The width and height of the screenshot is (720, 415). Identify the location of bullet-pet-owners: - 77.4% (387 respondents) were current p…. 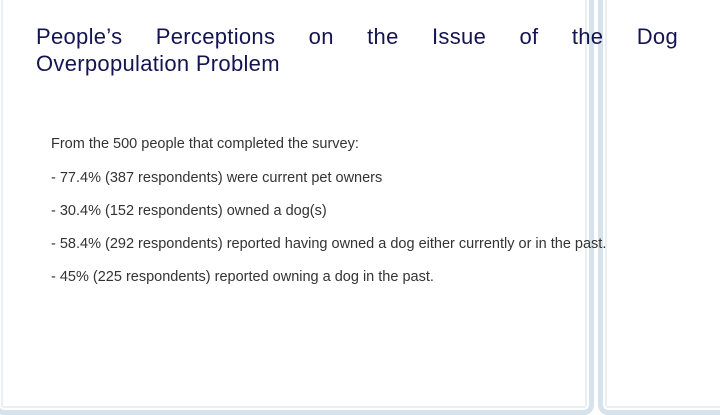
(217, 178).